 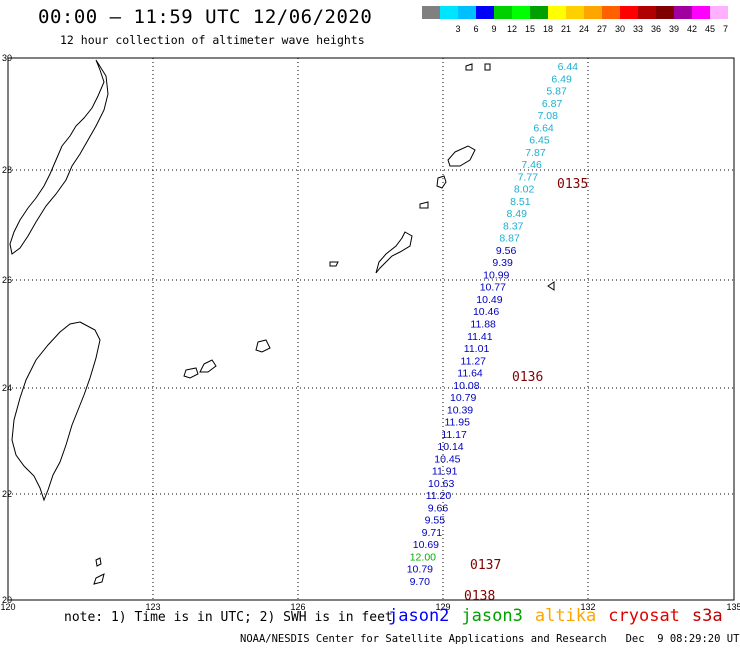 What do you see at coordinates (441, 484) in the screenshot?
I see `wave-height-label: 10.63` at bounding box center [441, 484].